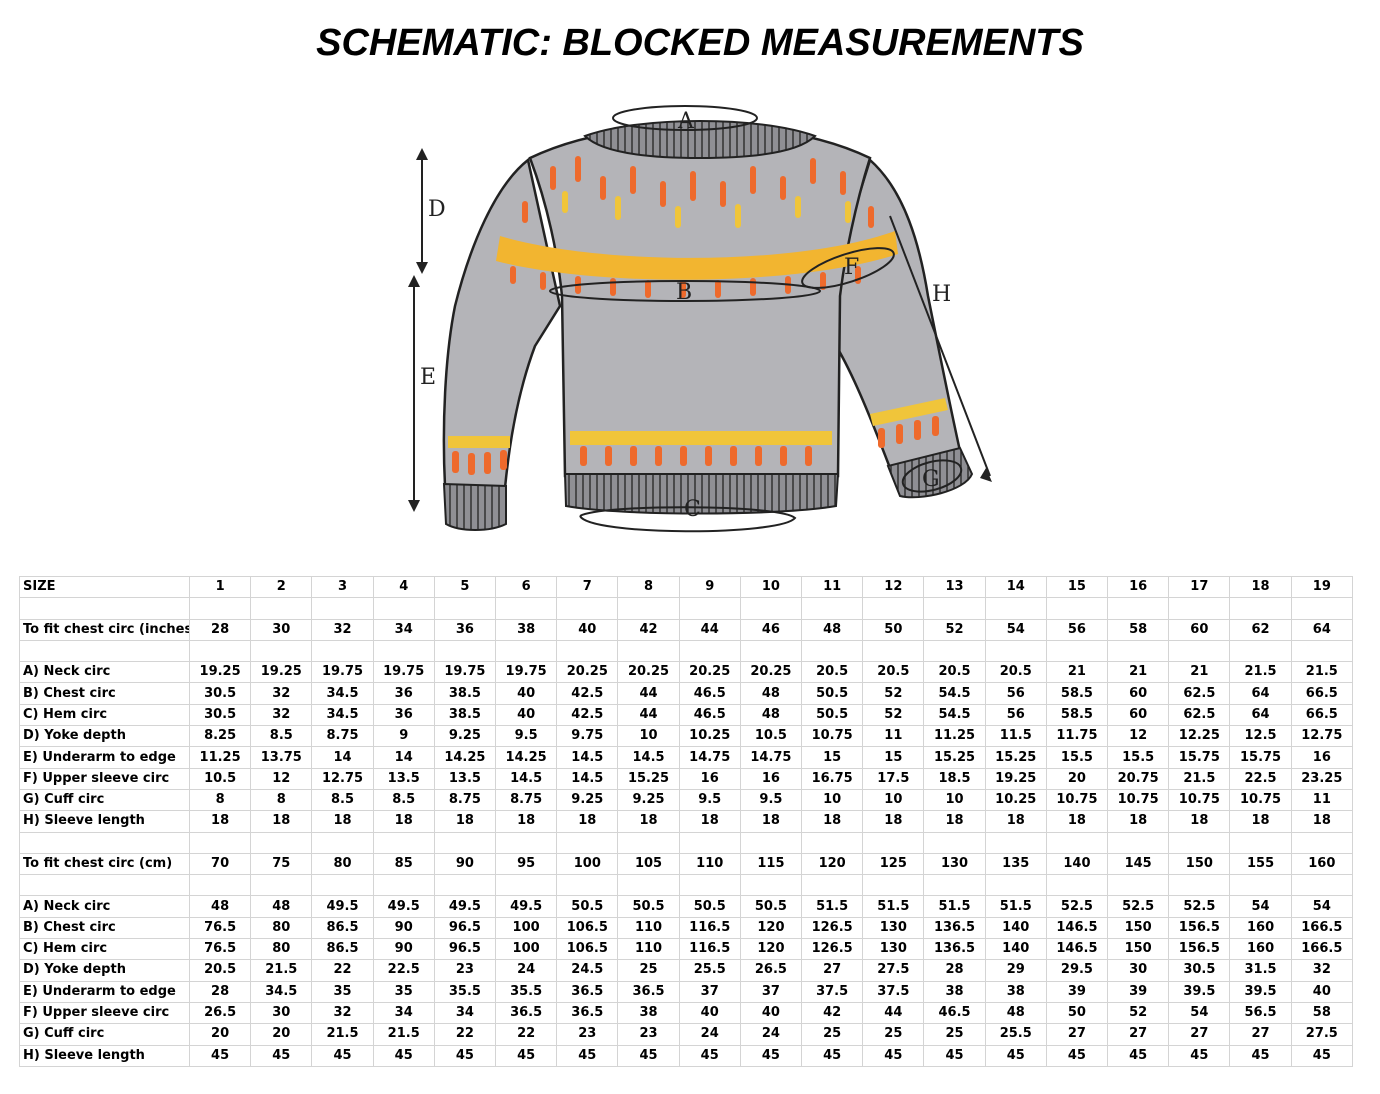 Image resolution: width=1380 pixels, height=1094 pixels. I want to click on spacer-row, so click(686, 608).